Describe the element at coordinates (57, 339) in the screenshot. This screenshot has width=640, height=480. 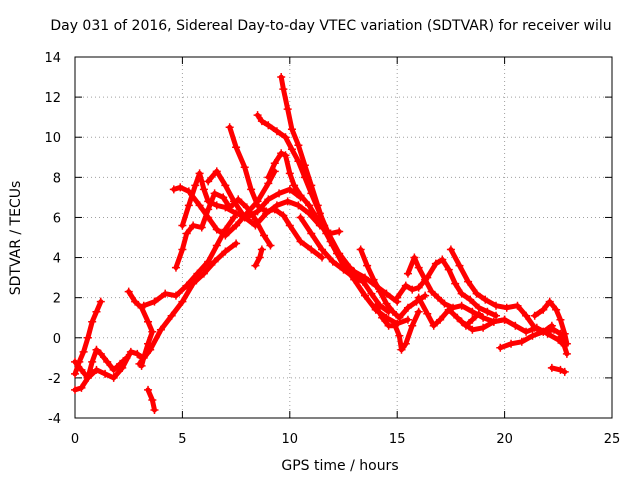
I see `y-tick-label: 0` at that location.